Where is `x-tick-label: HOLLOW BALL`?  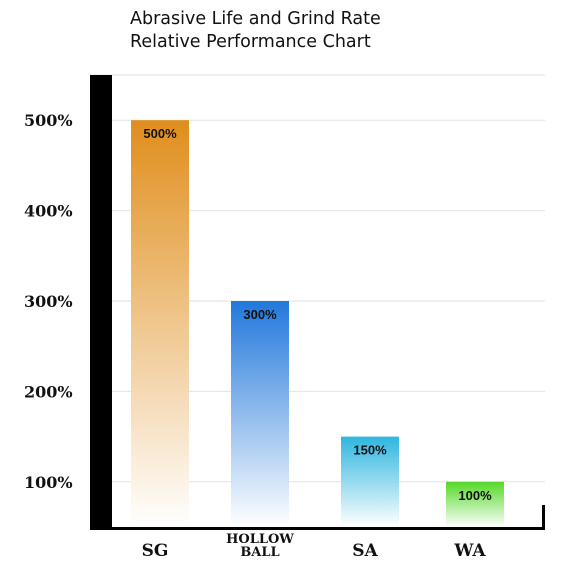
x-tick-label: HOLLOW BALL is located at coordinates (260, 546).